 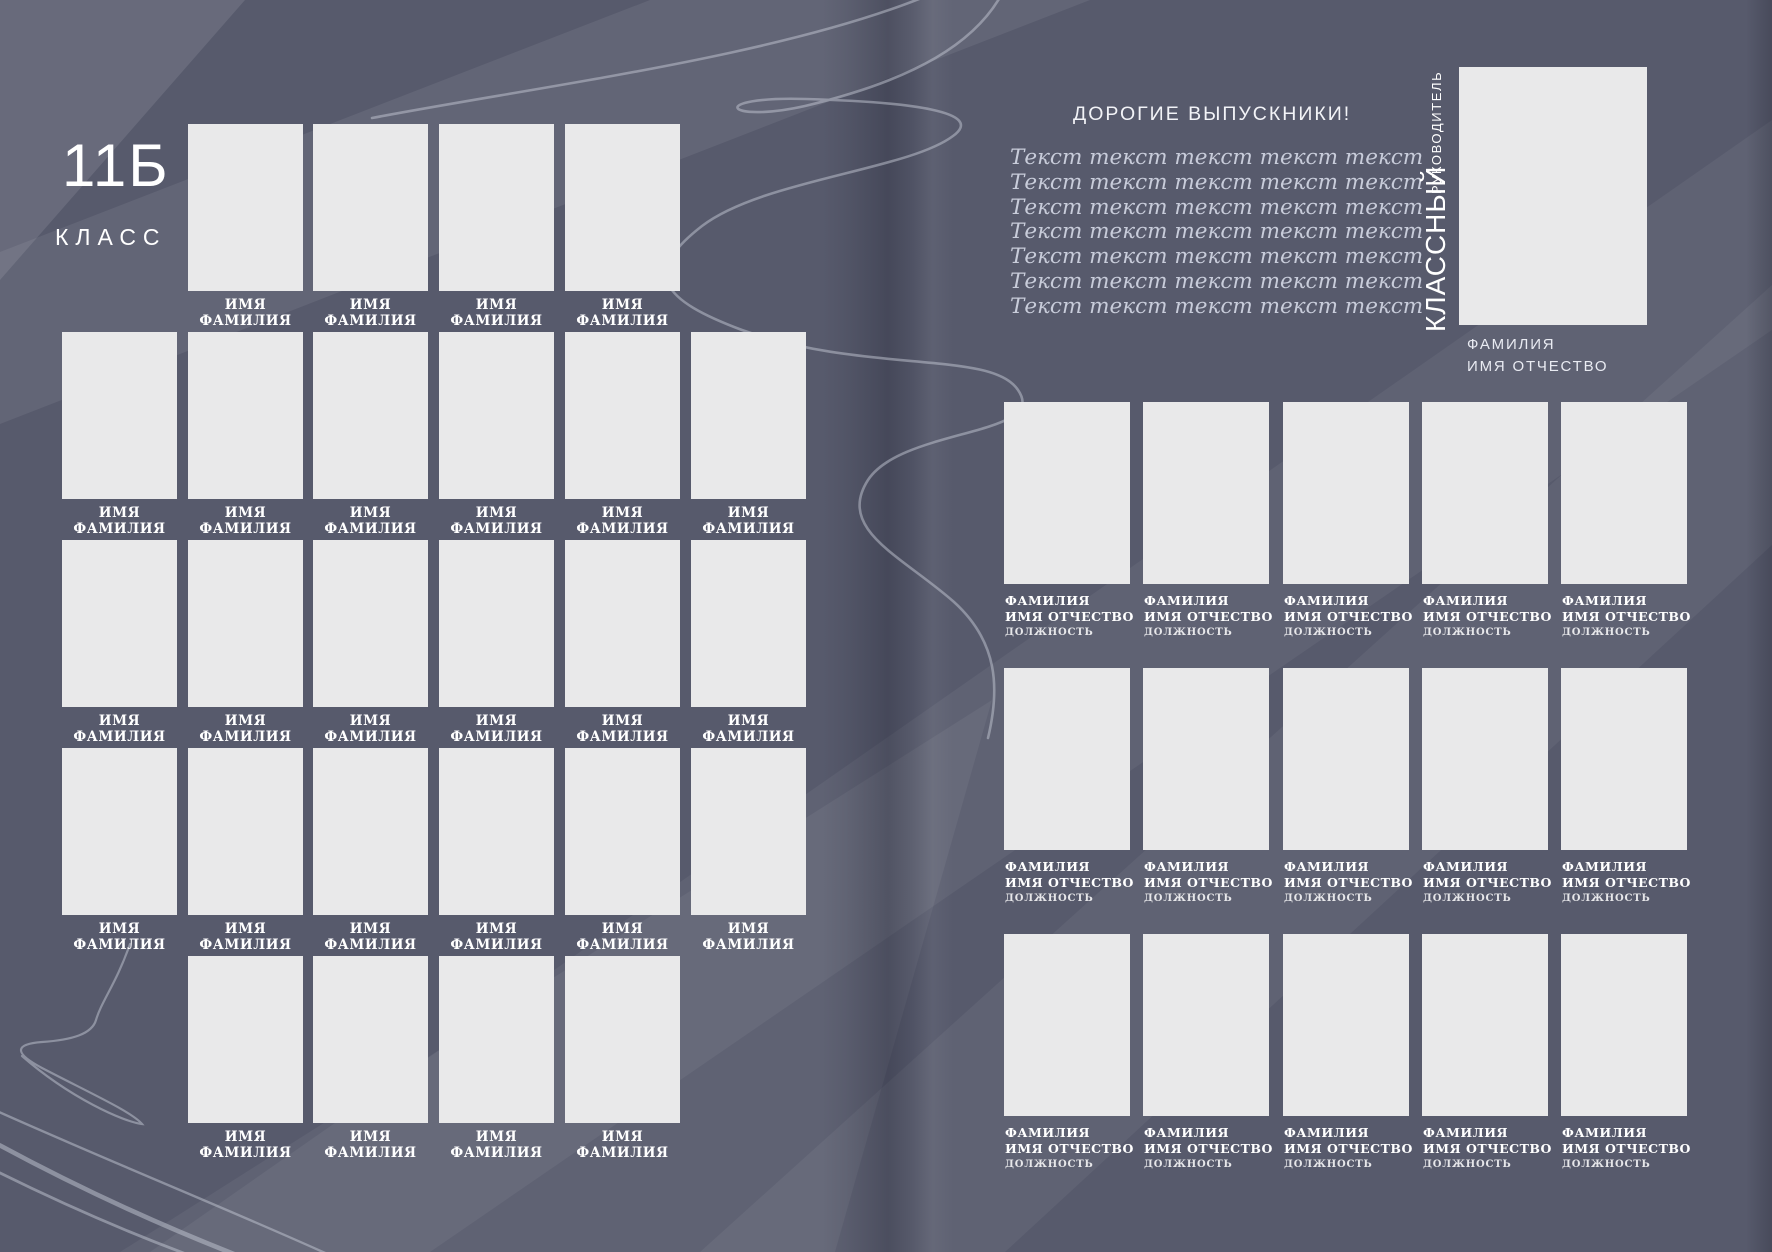 What do you see at coordinates (888, 626) in the screenshot?
I see `book-spine-fold` at bounding box center [888, 626].